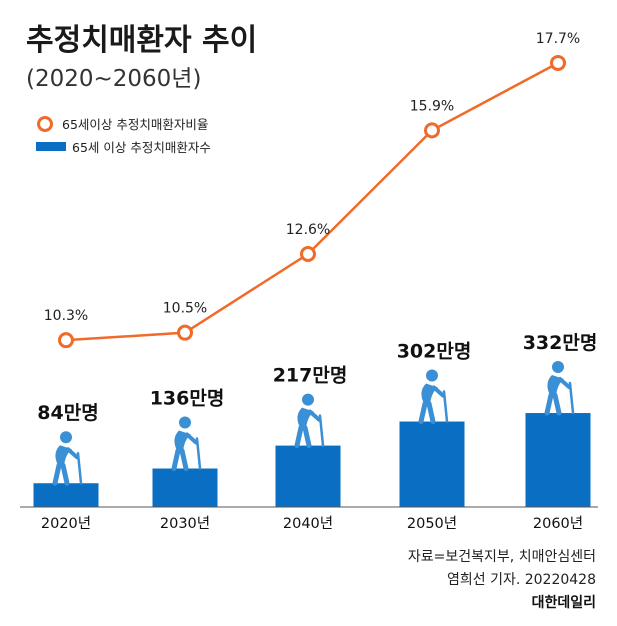 This screenshot has height=626, width=617. Describe the element at coordinates (308, 523) in the screenshot. I see `x-tick-label: 2040년` at that location.